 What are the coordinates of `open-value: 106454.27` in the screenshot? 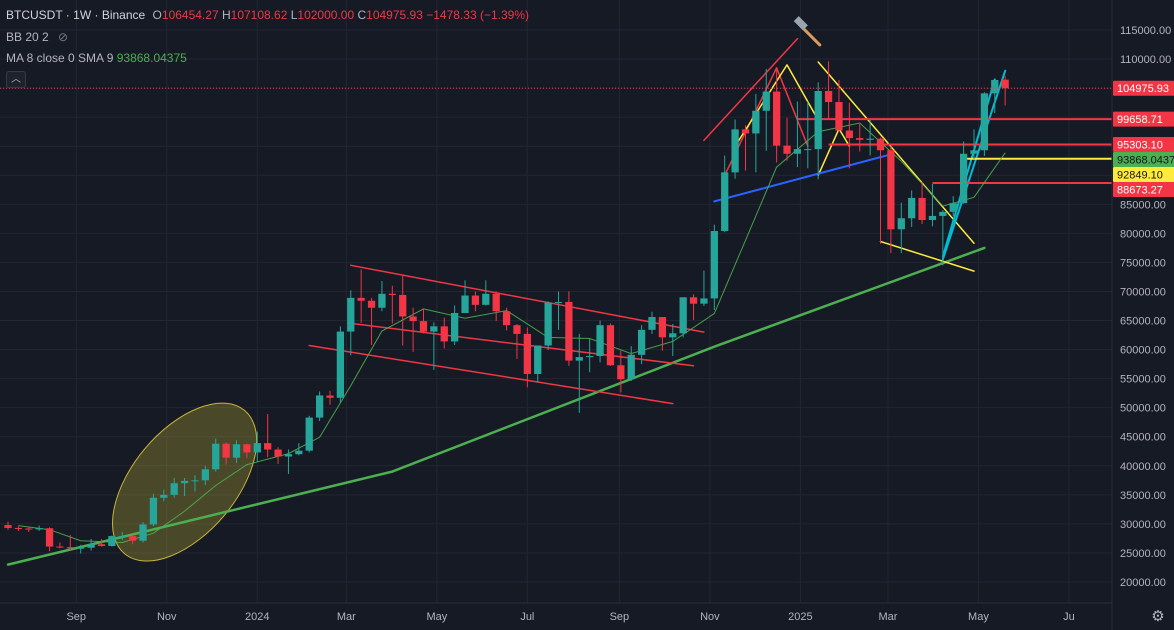 It's located at (190, 15).